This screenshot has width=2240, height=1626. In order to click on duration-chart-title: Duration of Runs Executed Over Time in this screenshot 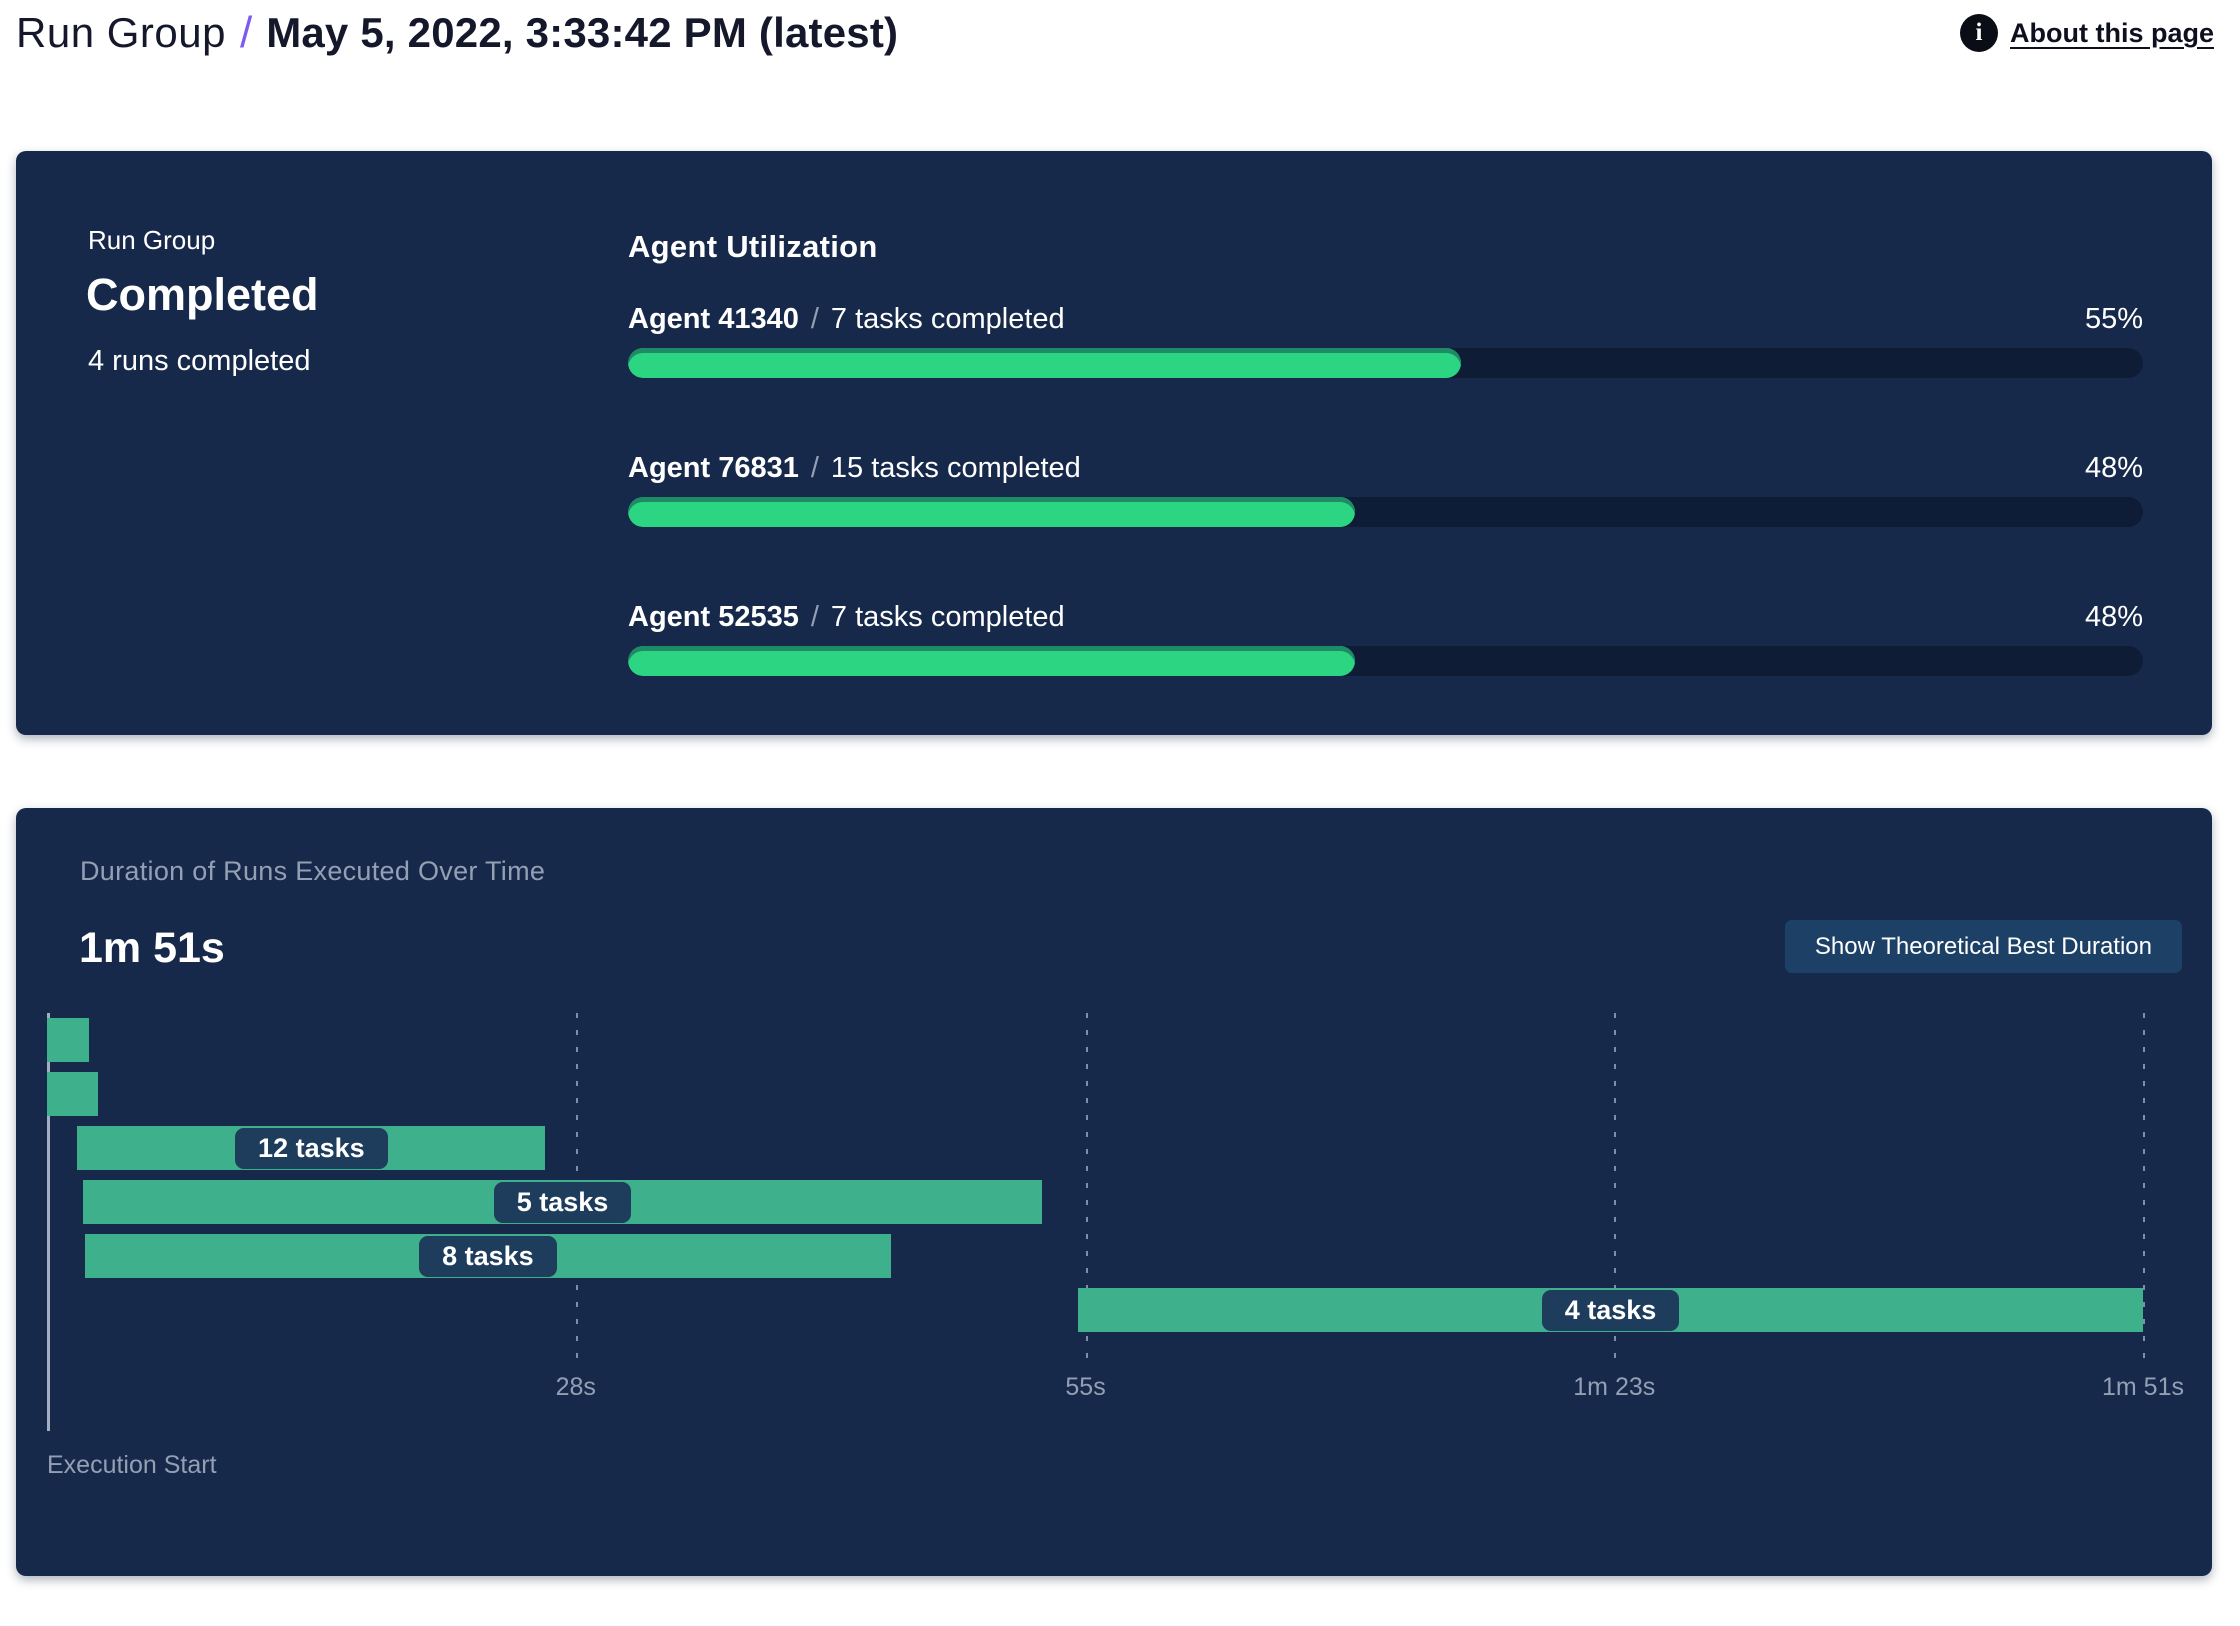, I will do `click(313, 871)`.